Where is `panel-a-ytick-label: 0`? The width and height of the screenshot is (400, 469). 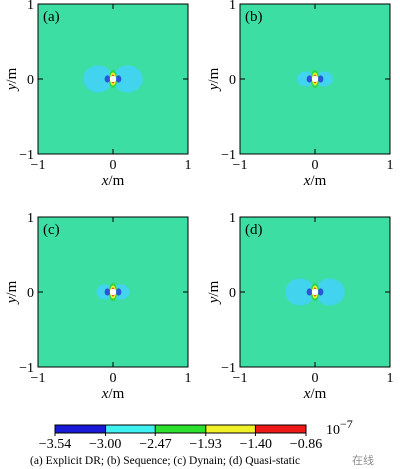 panel-a-ytick-label: 0 is located at coordinates (30, 80).